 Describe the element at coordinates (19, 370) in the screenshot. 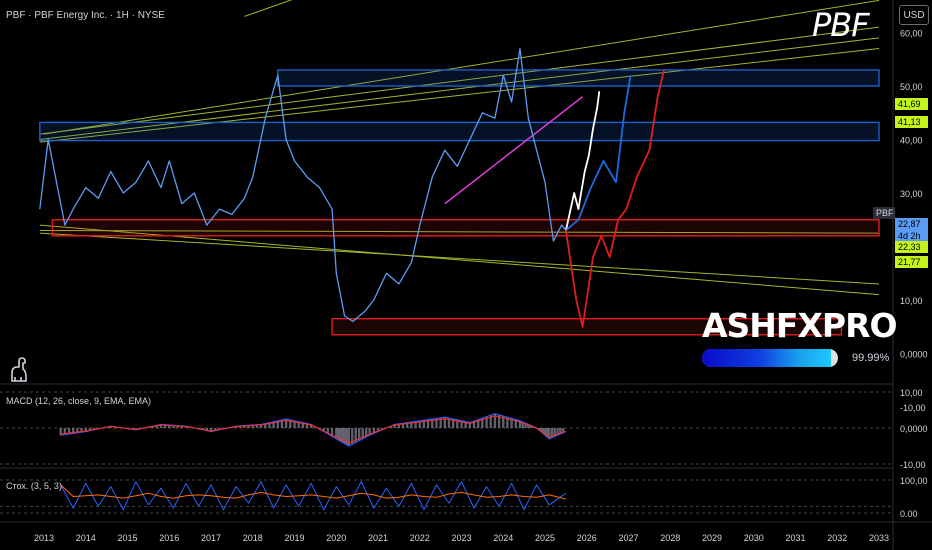

I see `dinosaur-icon` at that location.